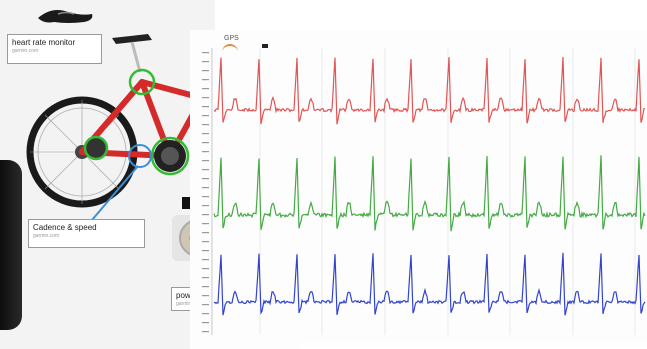 This screenshot has width=647, height=349. I want to click on cadence-label: Cadence & speed, so click(65, 227).